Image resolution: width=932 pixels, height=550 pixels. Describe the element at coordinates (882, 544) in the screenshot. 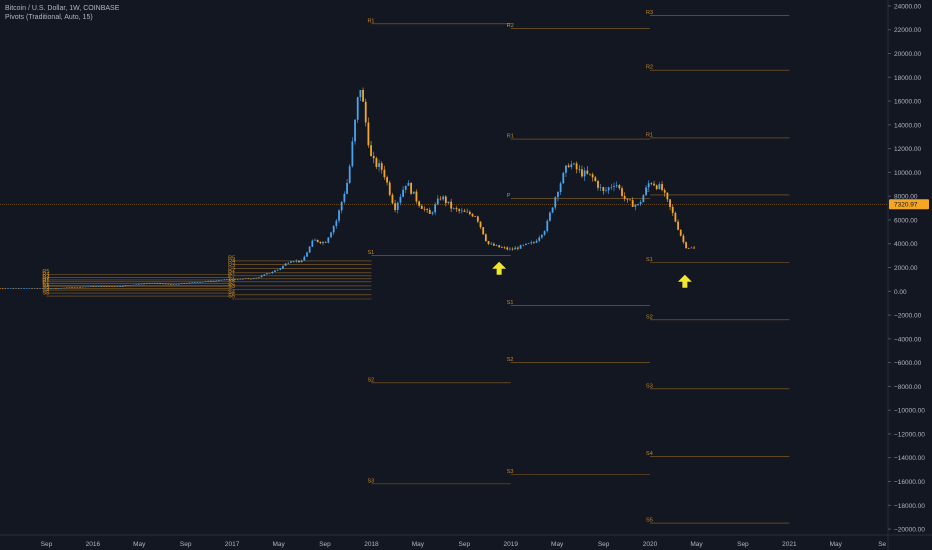

I see `x-tick-label: Se` at that location.